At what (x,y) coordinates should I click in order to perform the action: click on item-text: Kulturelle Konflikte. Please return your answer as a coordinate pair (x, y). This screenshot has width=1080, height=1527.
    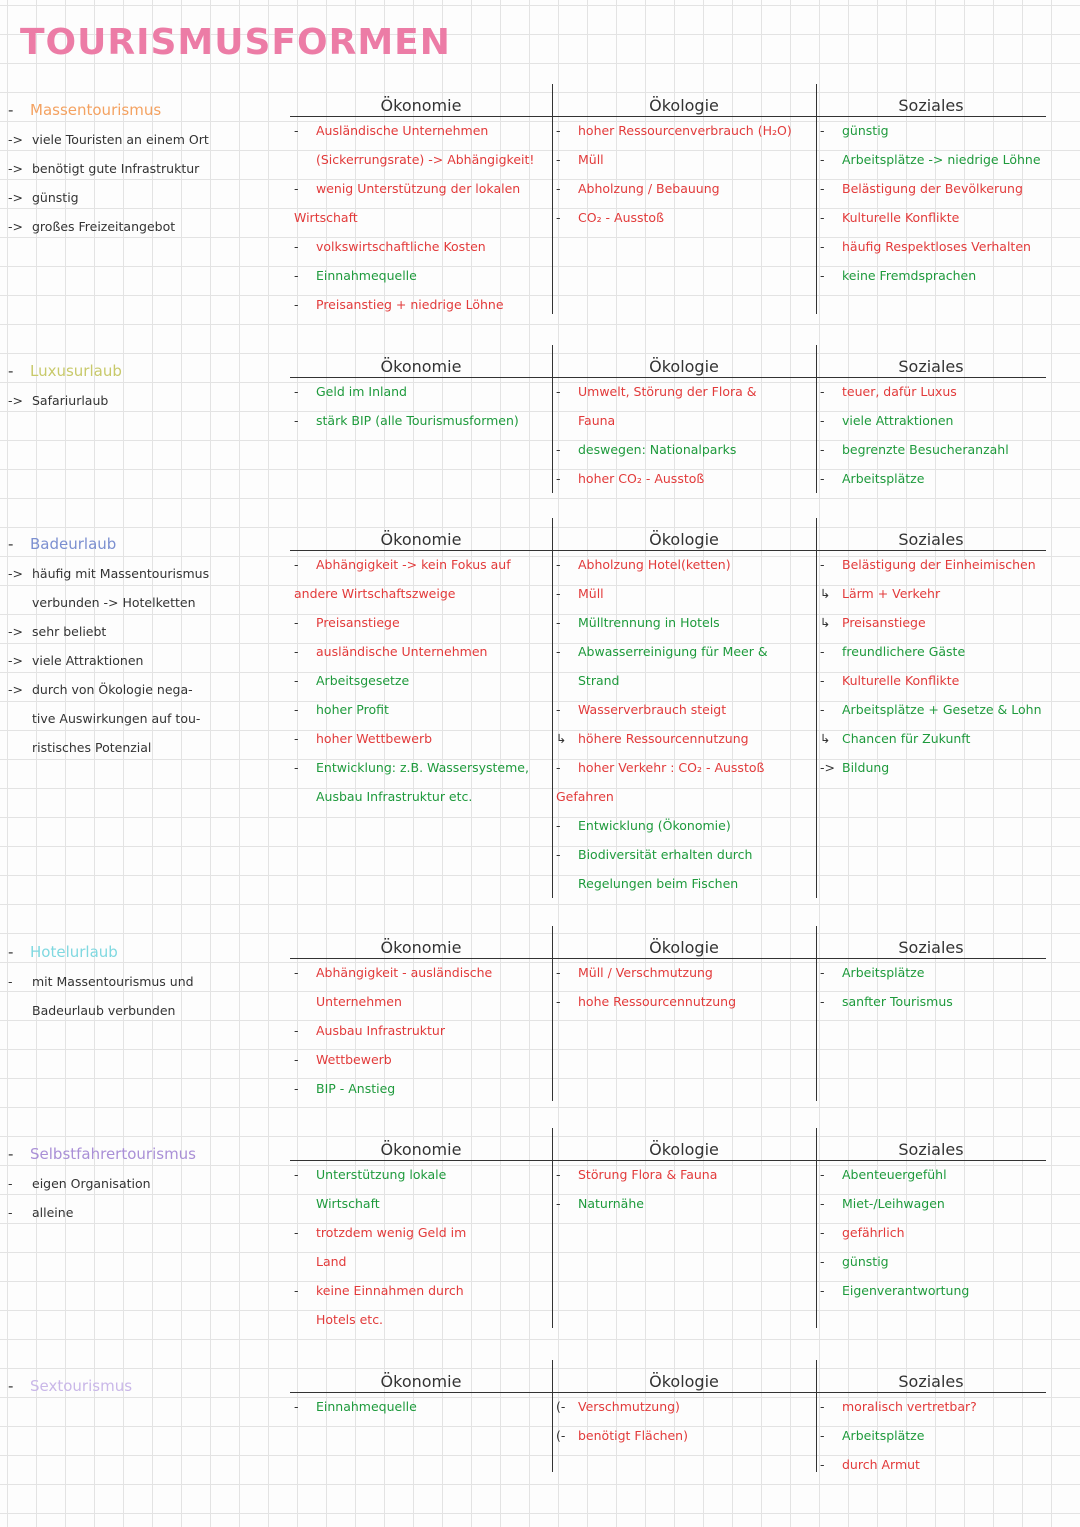
    Looking at the image, I should click on (901, 217).